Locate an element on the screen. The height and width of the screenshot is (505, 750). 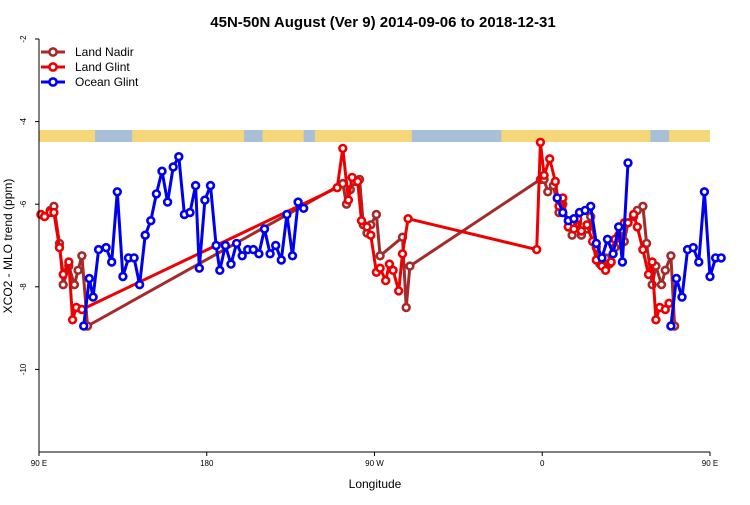
y-axis-label: XCO2 - MLO trend (ppm) is located at coordinates (8, 246).